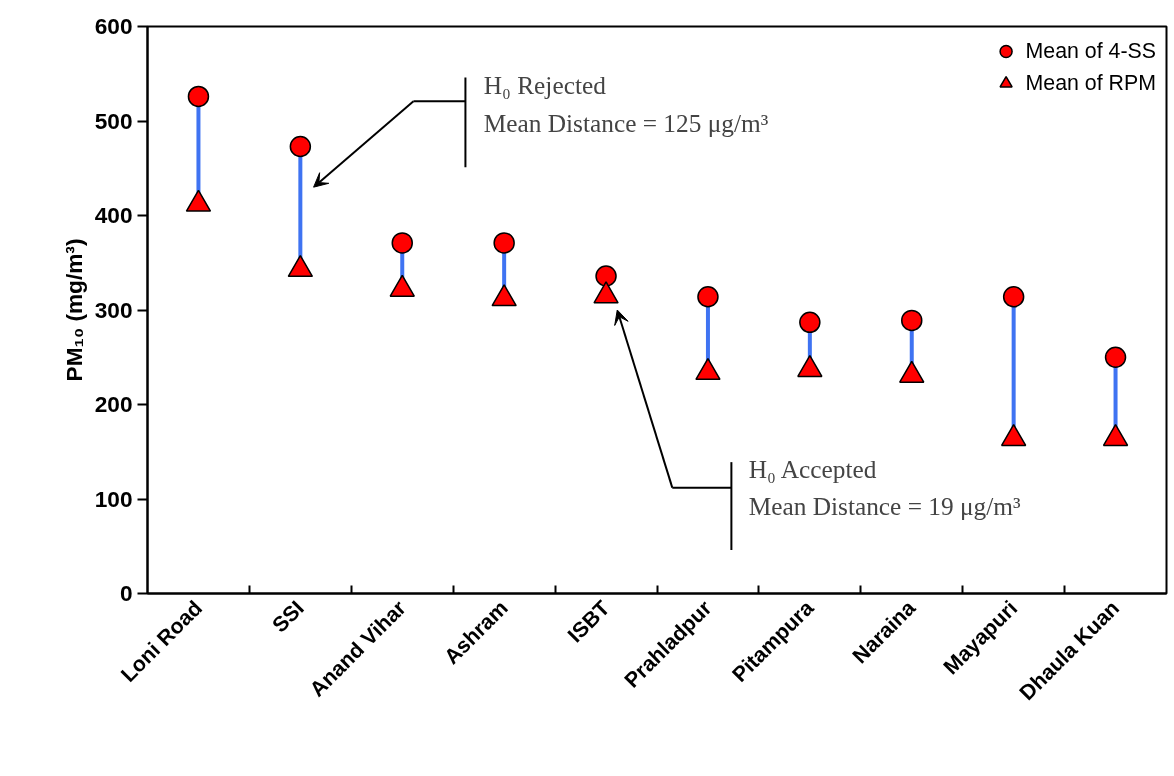 Image resolution: width=1174 pixels, height=776 pixels. What do you see at coordinates (884, 487) in the screenshot?
I see `annotation: H₀ Accepted Mean Distance = 19 μg/m³` at bounding box center [884, 487].